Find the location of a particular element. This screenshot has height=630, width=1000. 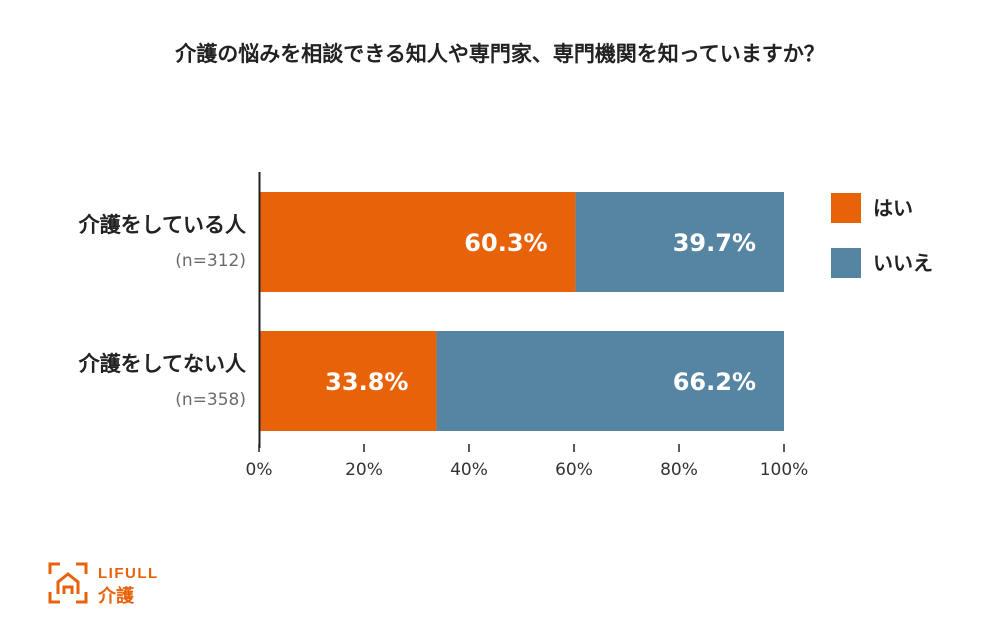

legend-swatch-no is located at coordinates (846, 263).